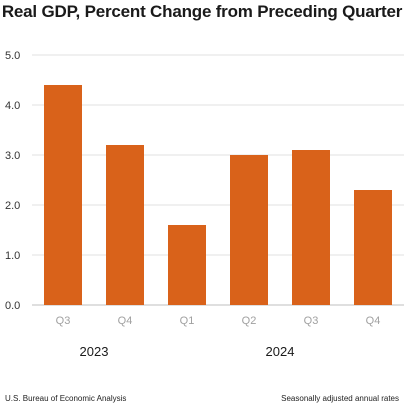 The width and height of the screenshot is (404, 412). I want to click on y-tick-label: 0.0, so click(12, 306).